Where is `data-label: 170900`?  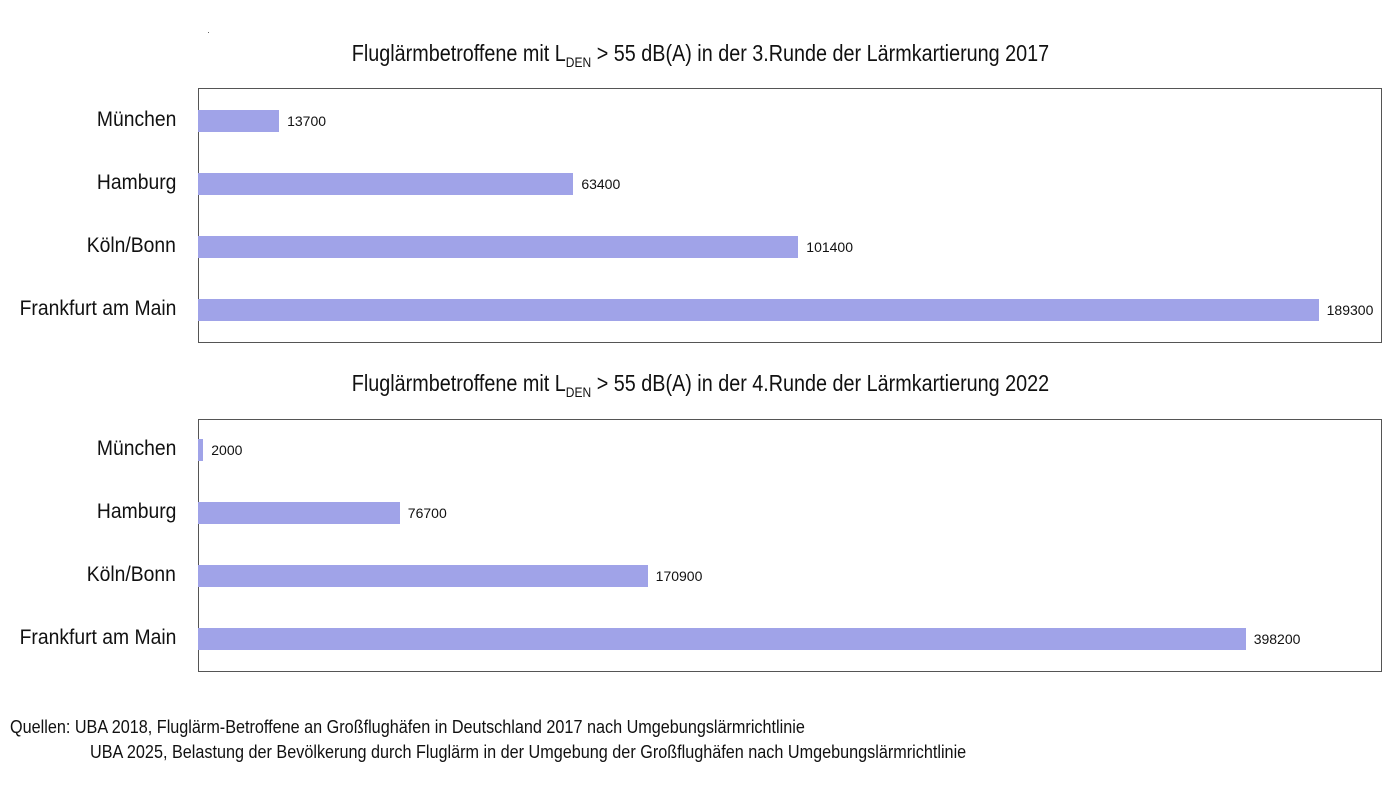 data-label: 170900 is located at coordinates (679, 576).